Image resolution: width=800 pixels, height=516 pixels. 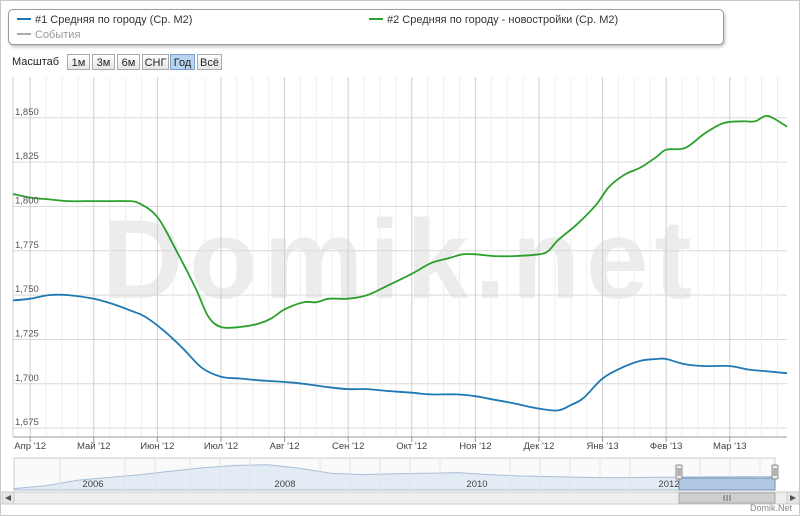 What do you see at coordinates (376, 19) in the screenshot?
I see `legend-swatch-green-icon` at bounding box center [376, 19].